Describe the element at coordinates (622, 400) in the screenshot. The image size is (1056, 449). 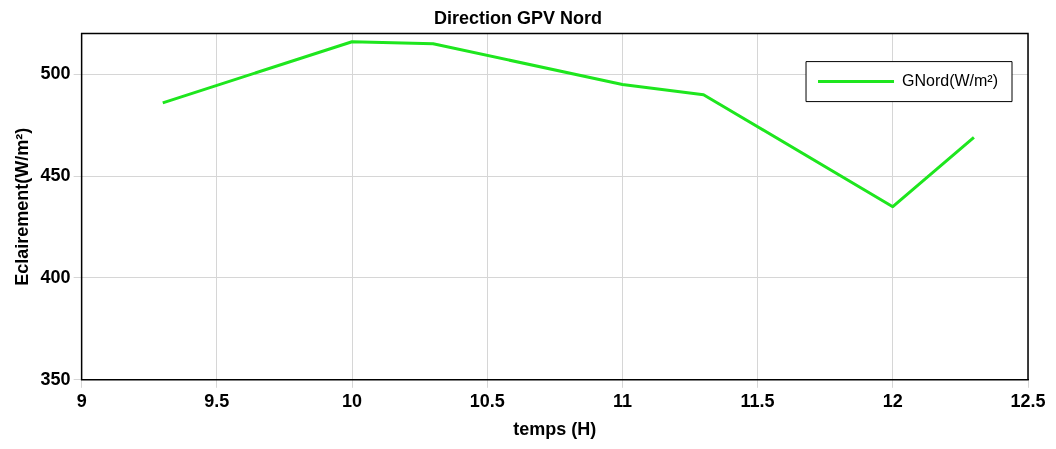
I see `x-tick-label: 11` at that location.